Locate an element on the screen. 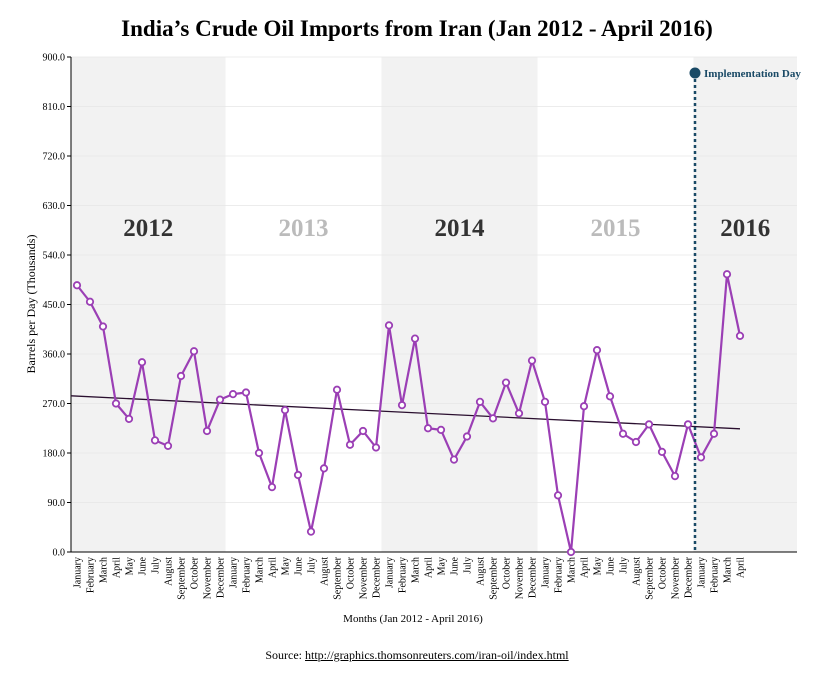 The height and width of the screenshot is (678, 834). y-axis-title: Barrels per Day (Thousands) is located at coordinates (31, 304).